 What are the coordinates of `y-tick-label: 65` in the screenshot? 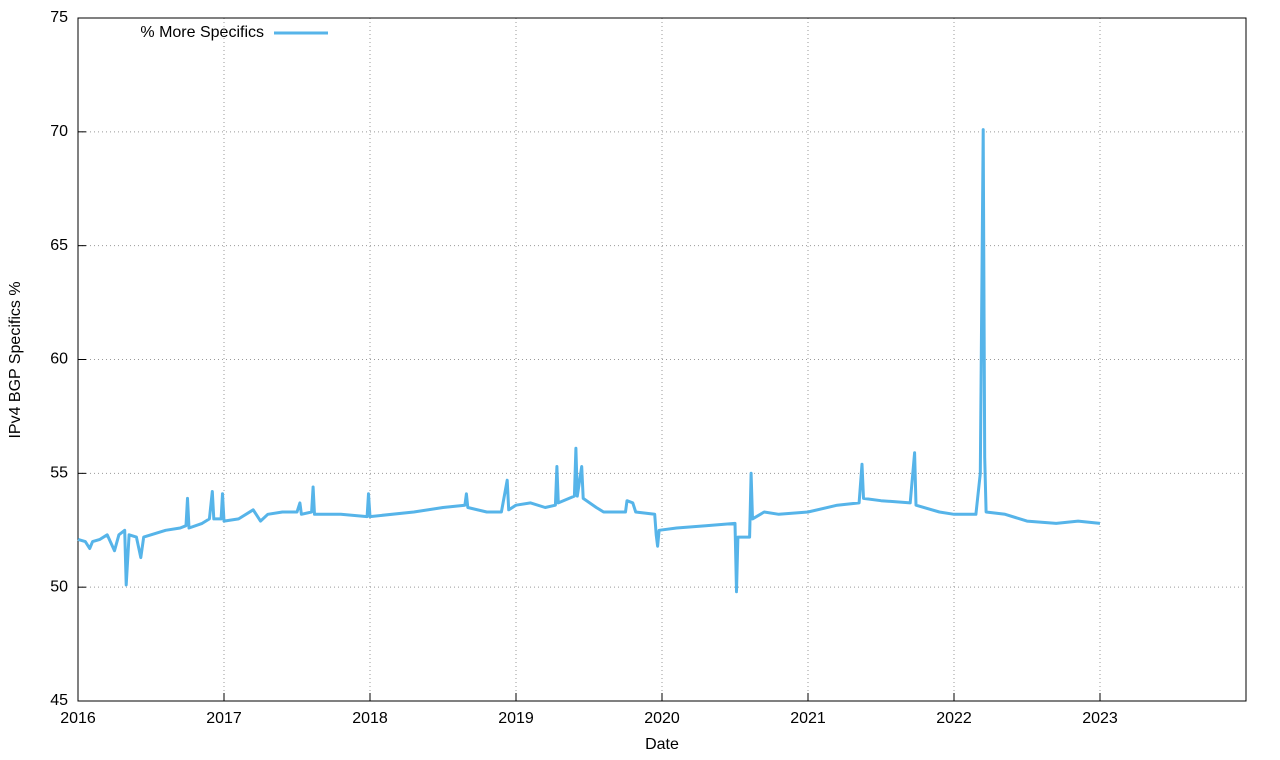 It's located at (59, 245).